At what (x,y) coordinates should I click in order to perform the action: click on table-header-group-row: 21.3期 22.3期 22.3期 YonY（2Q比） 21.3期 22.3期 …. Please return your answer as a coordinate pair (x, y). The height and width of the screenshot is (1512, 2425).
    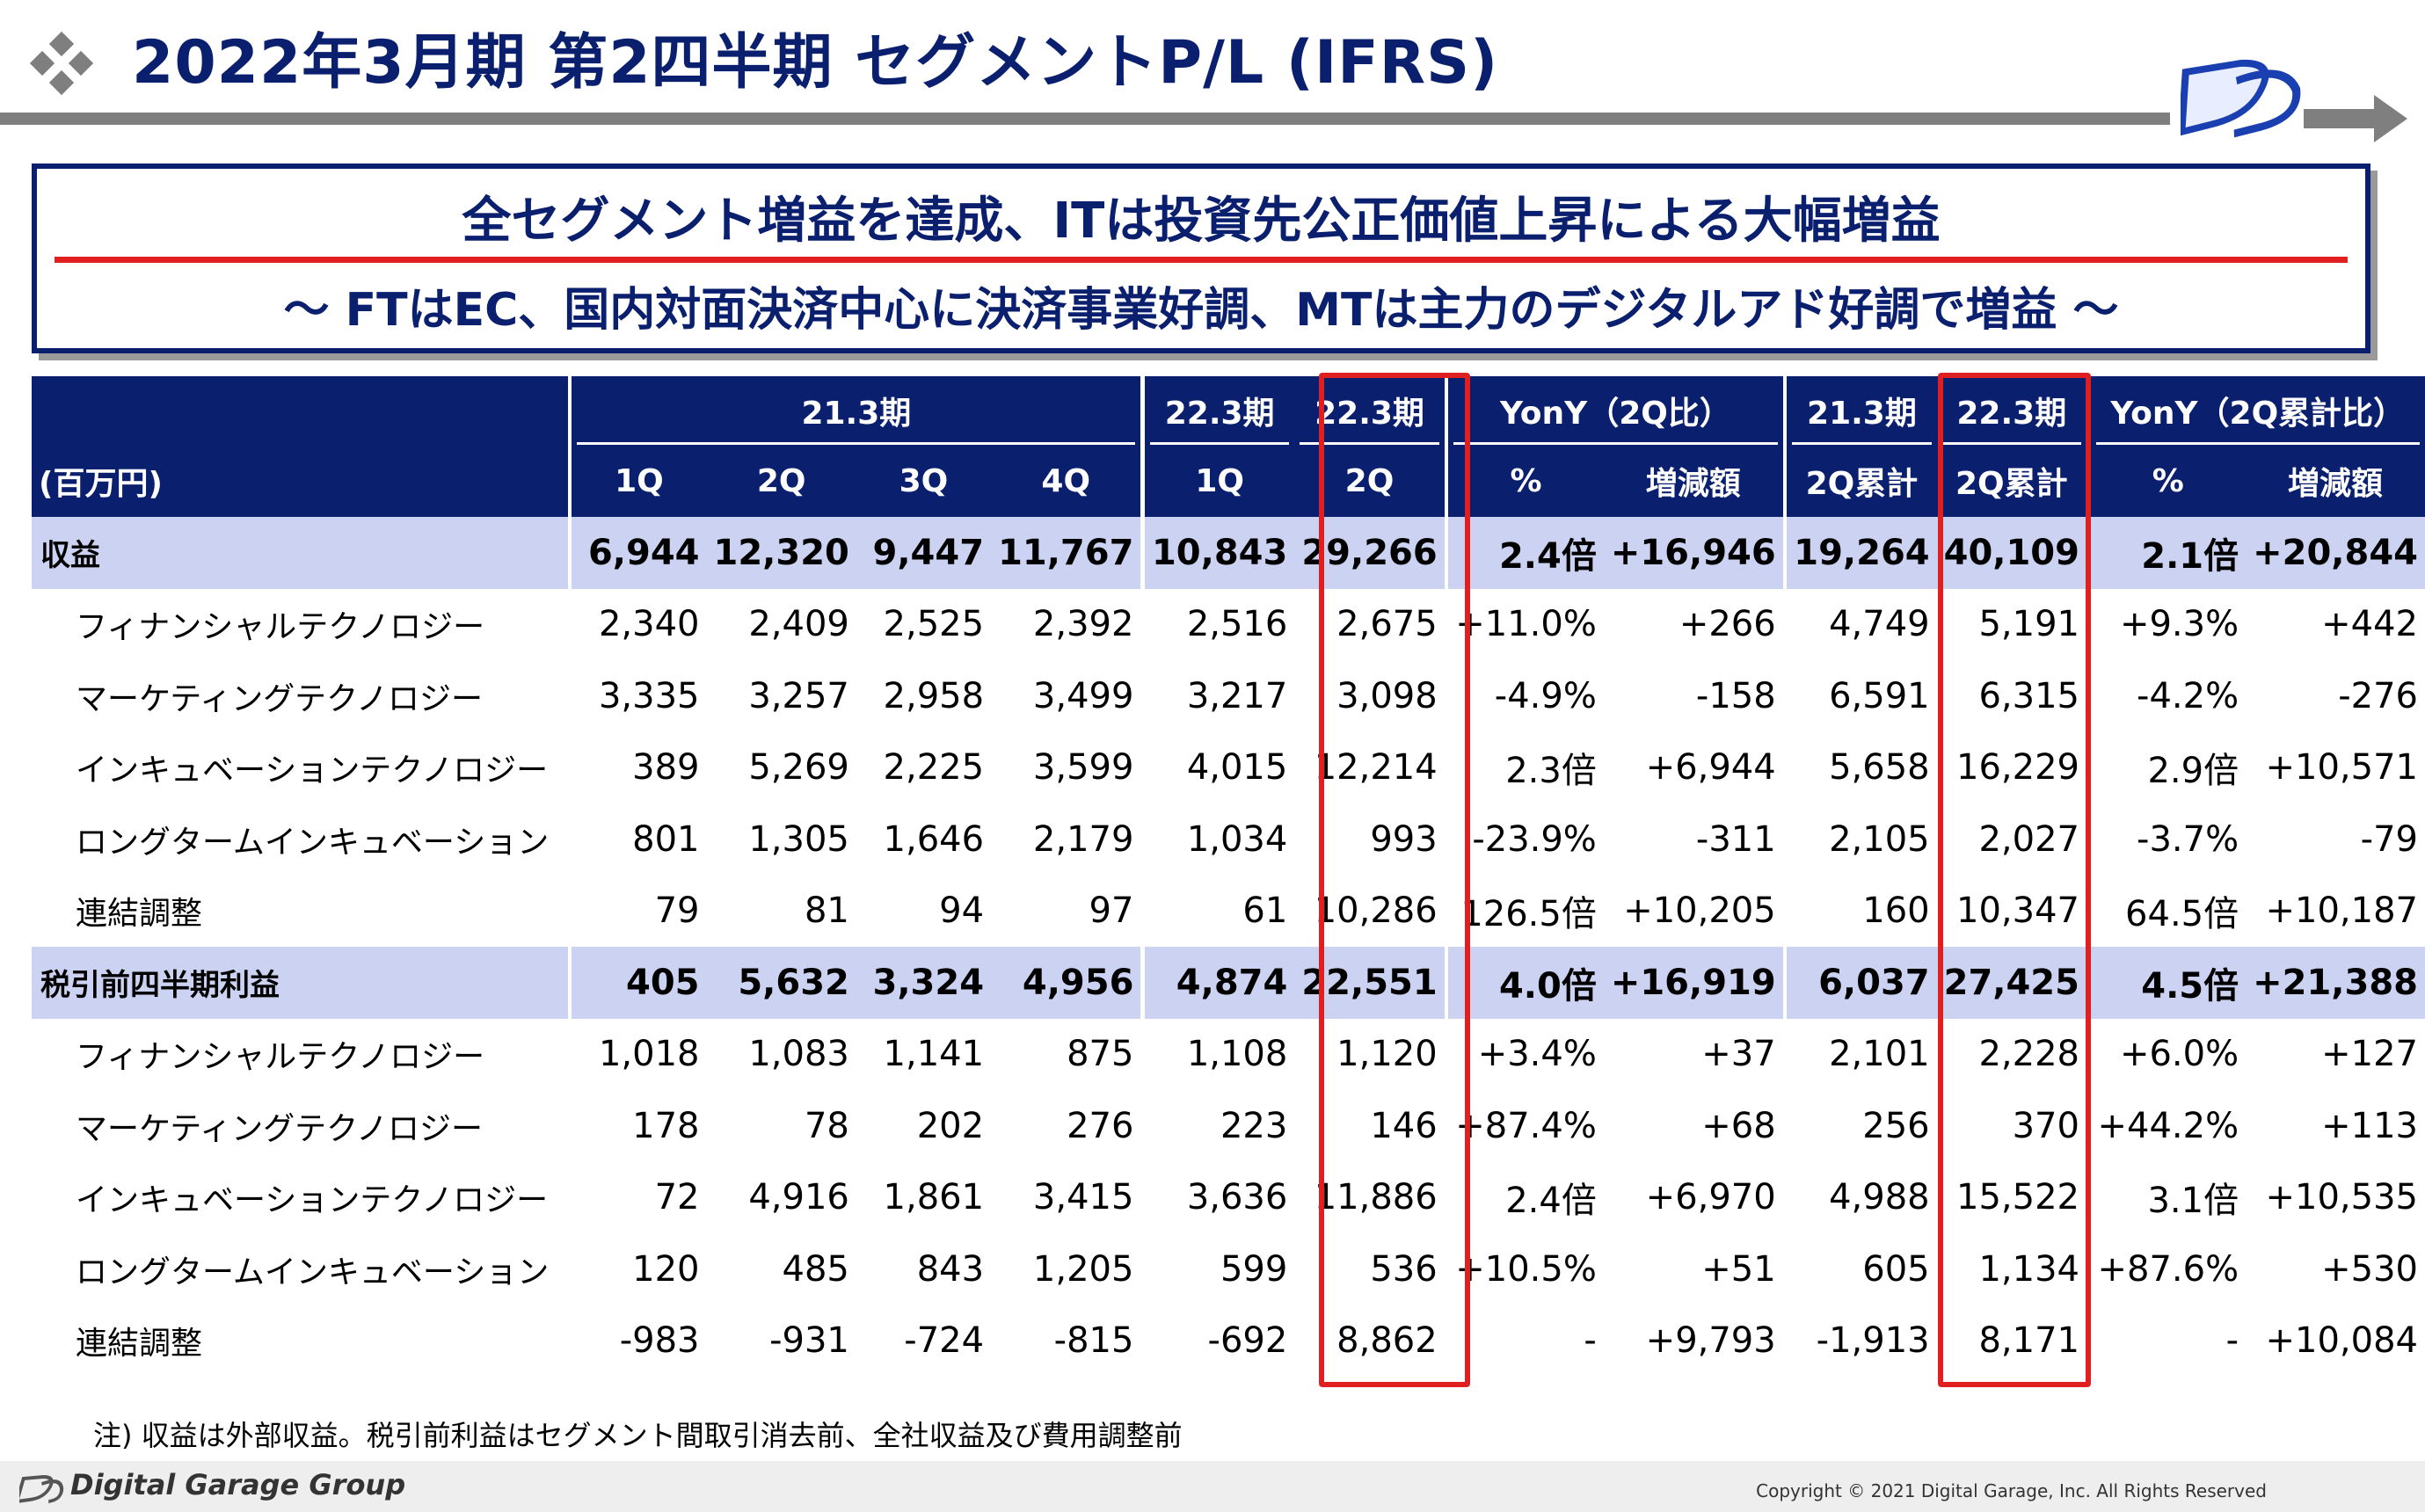
    Looking at the image, I should click on (1228, 411).